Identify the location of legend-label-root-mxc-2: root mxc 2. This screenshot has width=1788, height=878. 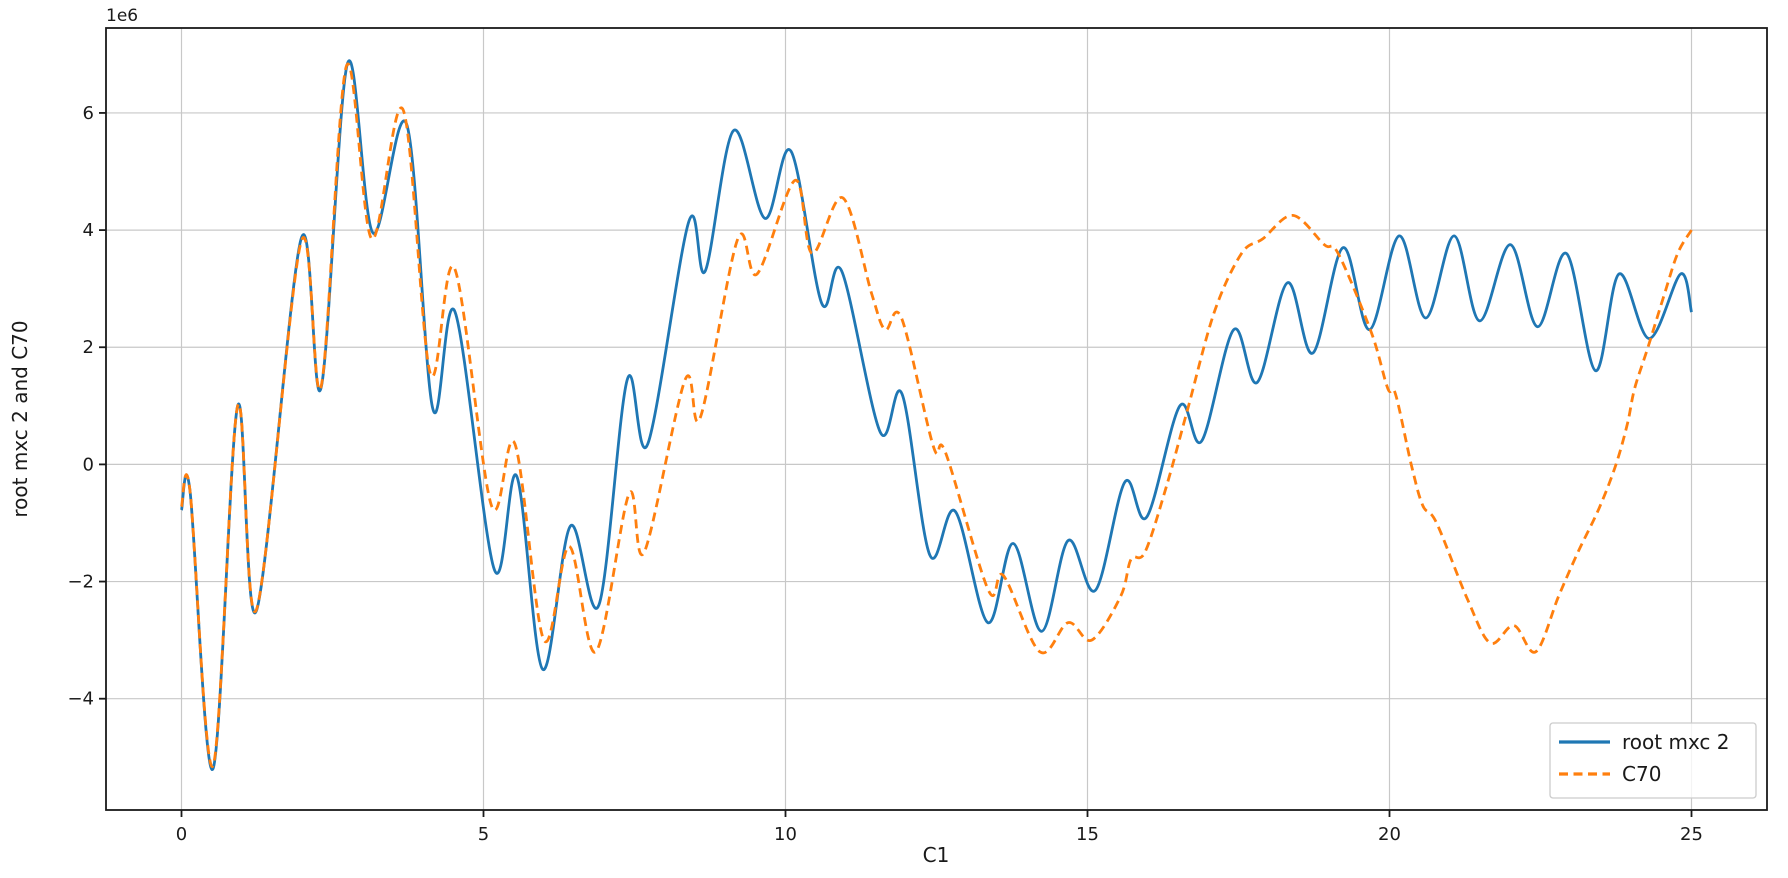
(1676, 742).